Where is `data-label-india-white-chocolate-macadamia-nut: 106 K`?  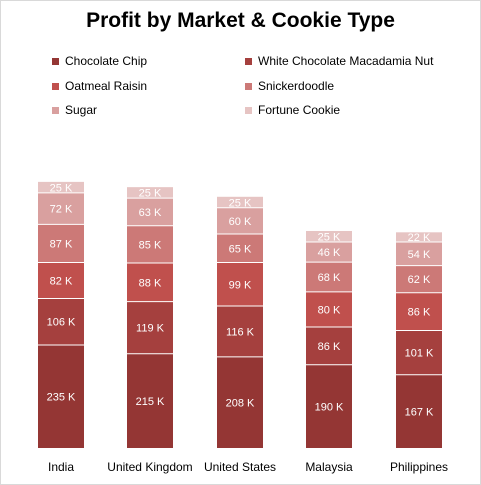
data-label-india-white-chocolate-macadamia-nut: 106 K is located at coordinates (61, 323).